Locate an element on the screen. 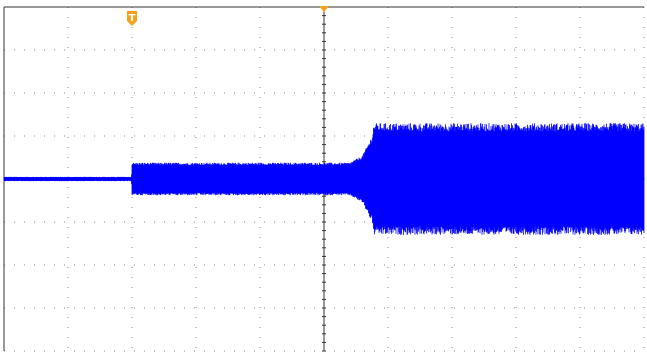 Image resolution: width=647 pixels, height=353 pixels. trigger-marker-label: T is located at coordinates (132, 18).